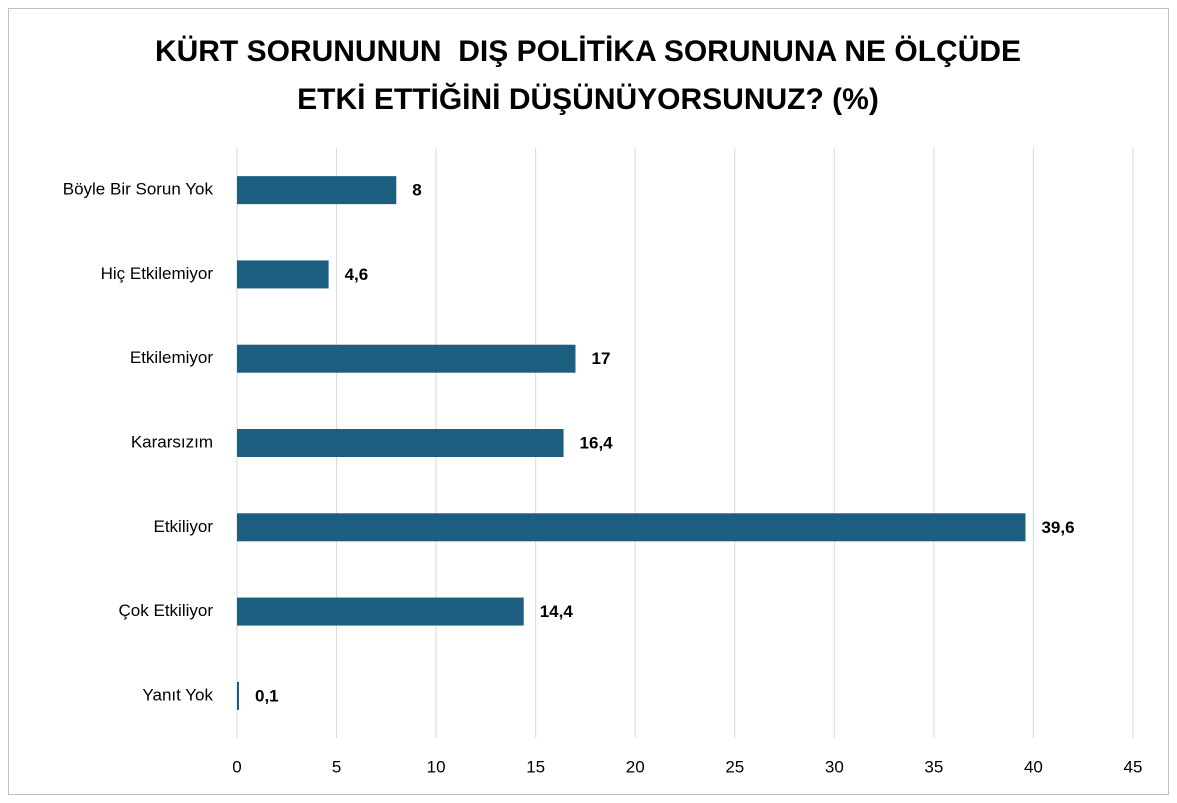 The height and width of the screenshot is (803, 1177). Describe the element at coordinates (535, 766) in the screenshot. I see `x-tick-label: 15` at that location.